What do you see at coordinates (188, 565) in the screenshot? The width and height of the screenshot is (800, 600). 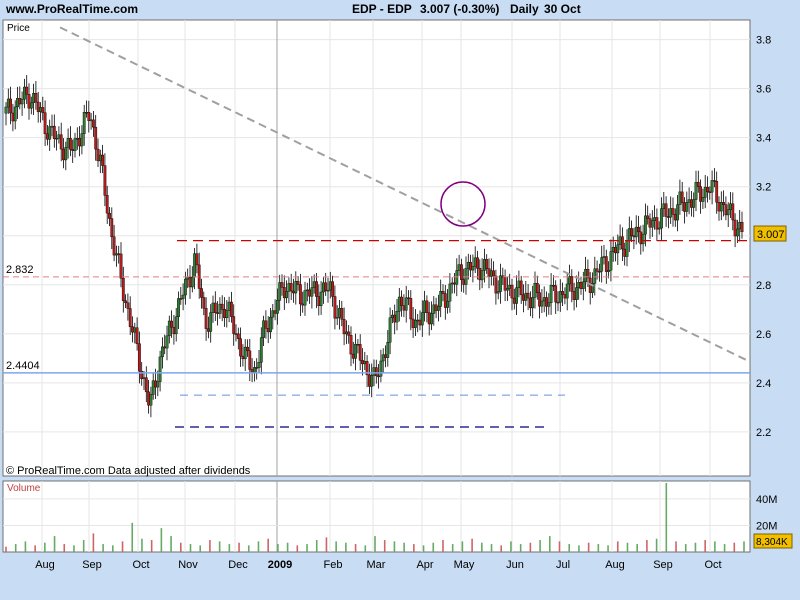 I see `x-tick-label: Nov` at bounding box center [188, 565].